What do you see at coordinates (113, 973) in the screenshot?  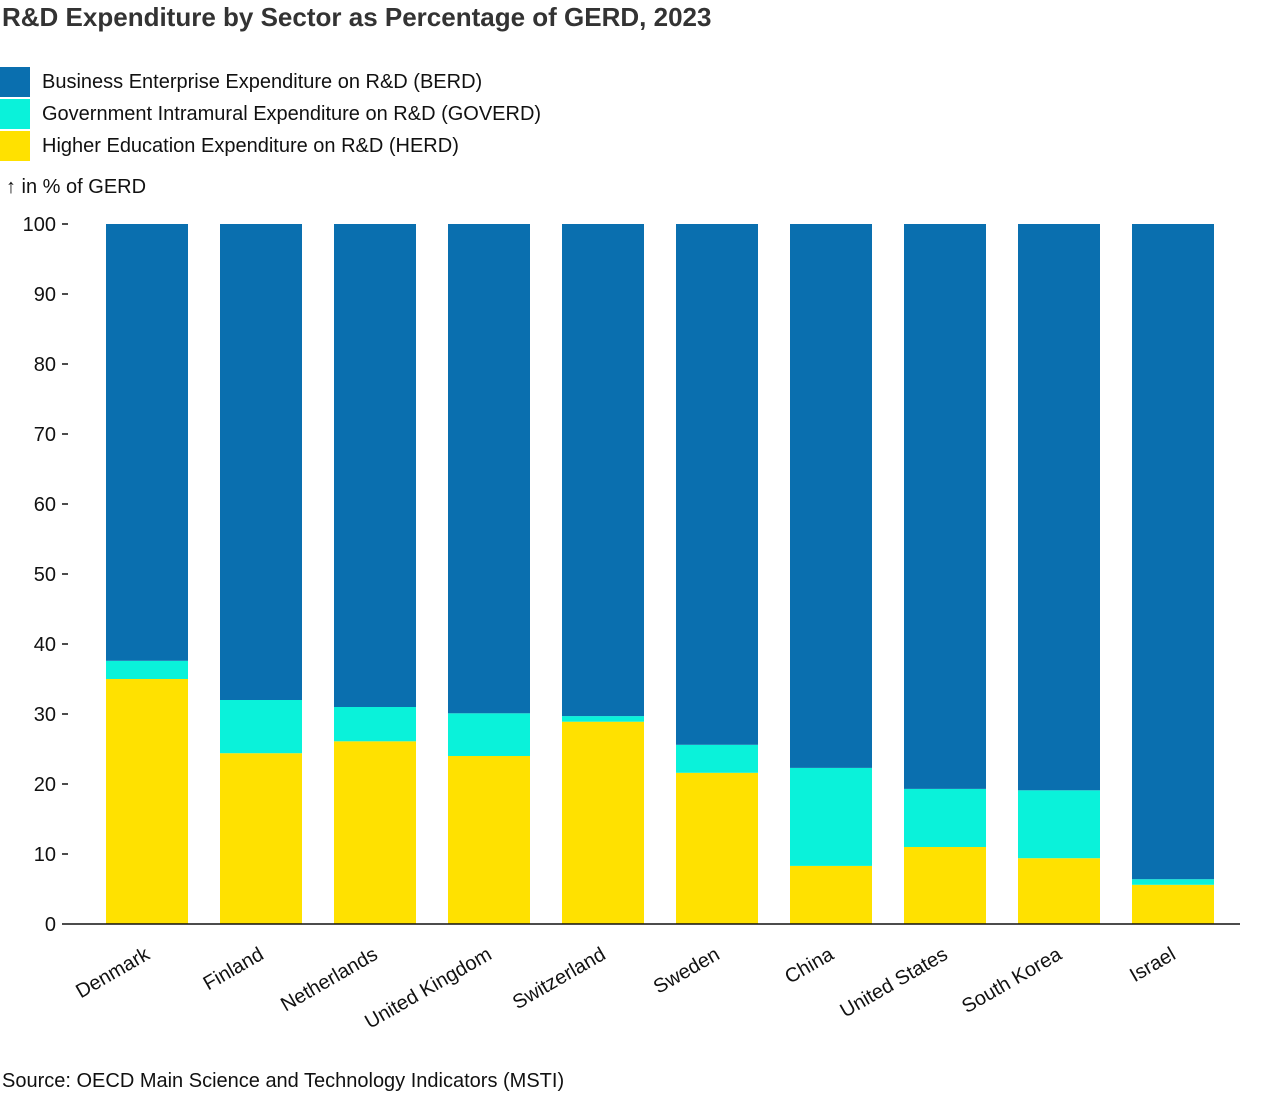 I see `x-tick-label: Denmark` at bounding box center [113, 973].